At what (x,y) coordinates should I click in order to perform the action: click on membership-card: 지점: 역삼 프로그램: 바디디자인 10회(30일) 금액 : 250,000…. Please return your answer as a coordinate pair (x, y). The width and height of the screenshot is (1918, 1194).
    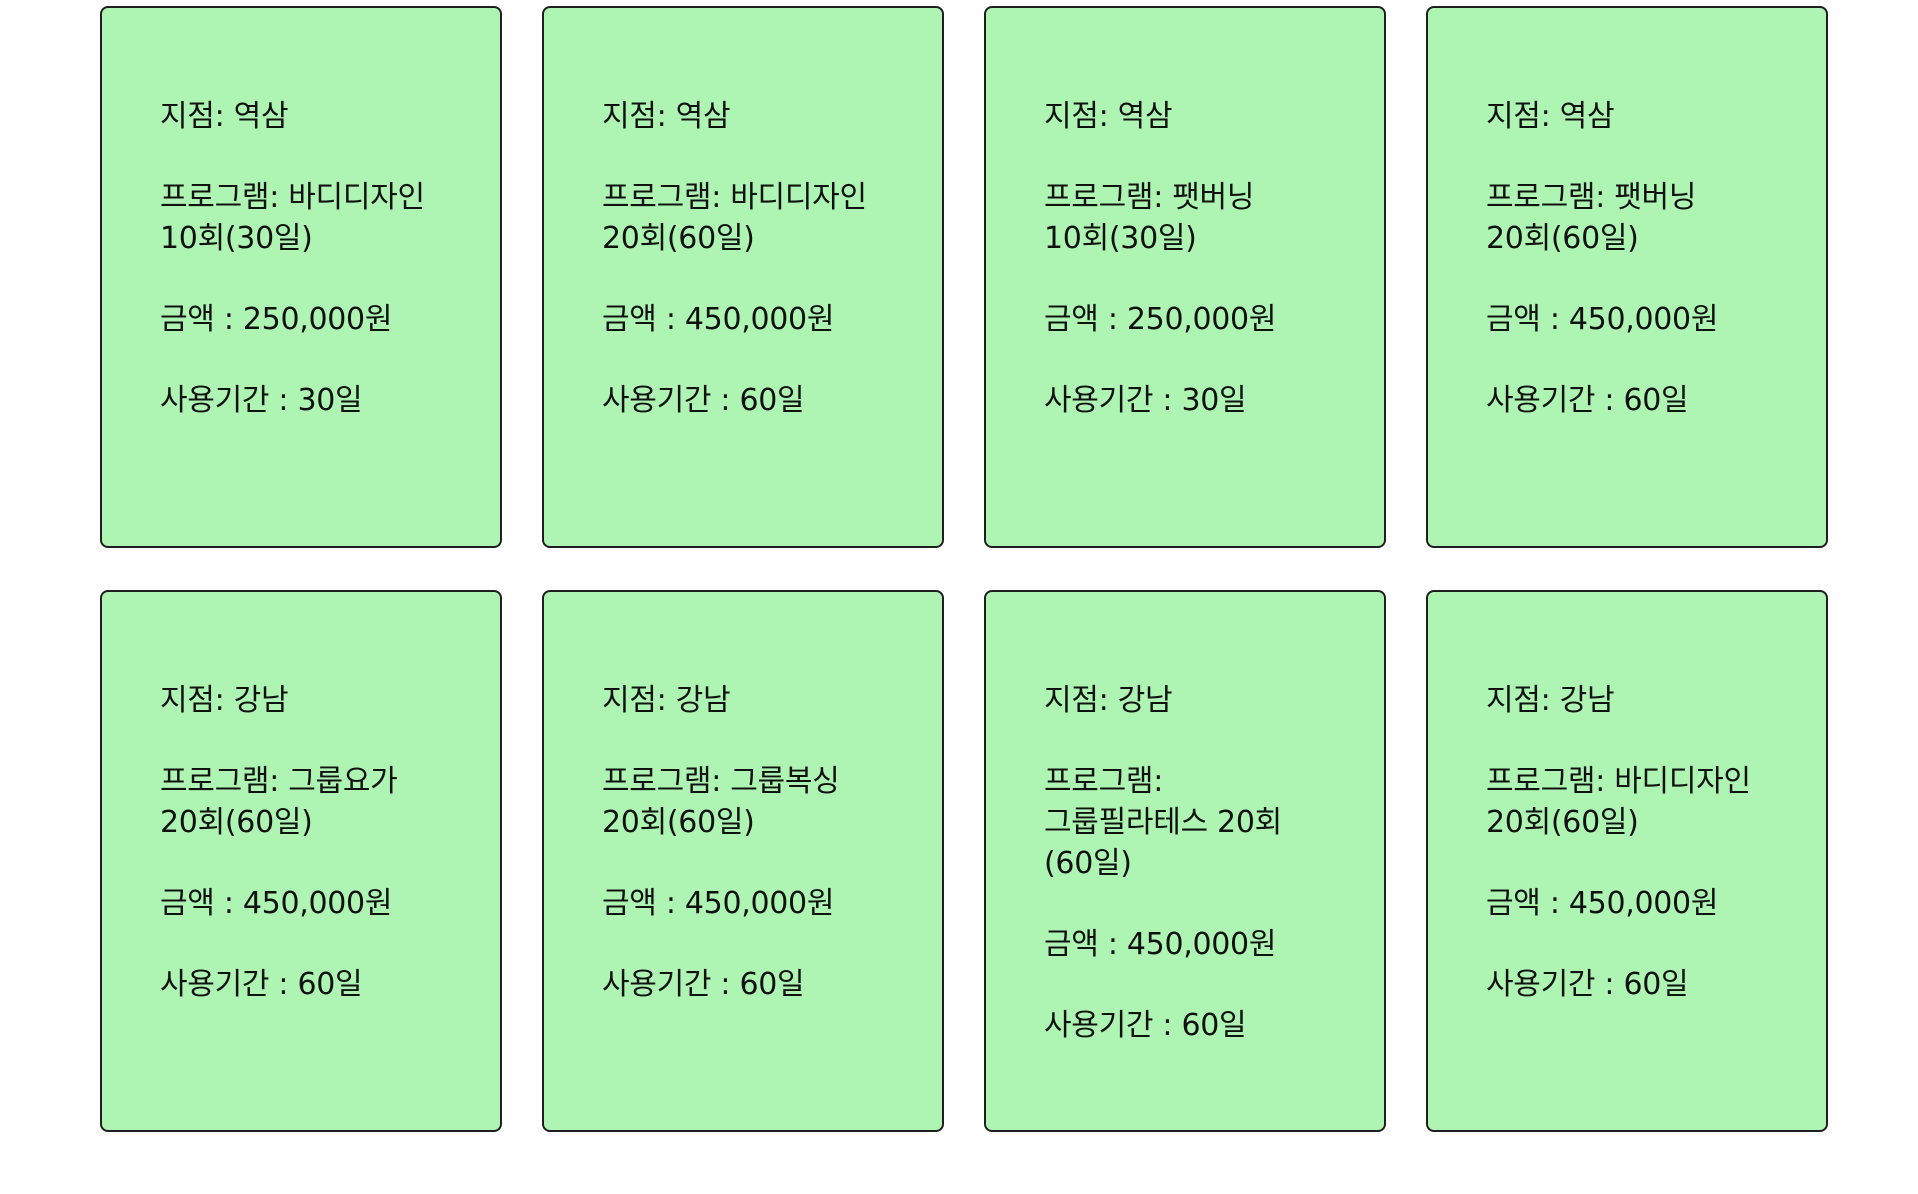
    Looking at the image, I should click on (301, 277).